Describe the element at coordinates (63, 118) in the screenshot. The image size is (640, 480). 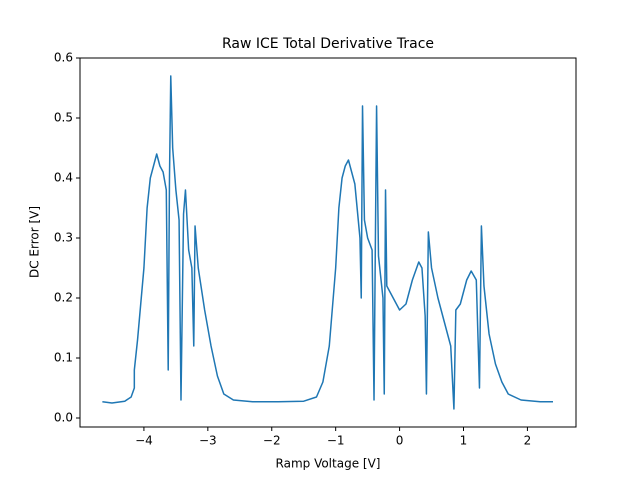
I see `y-tick-label: 0.5` at that location.